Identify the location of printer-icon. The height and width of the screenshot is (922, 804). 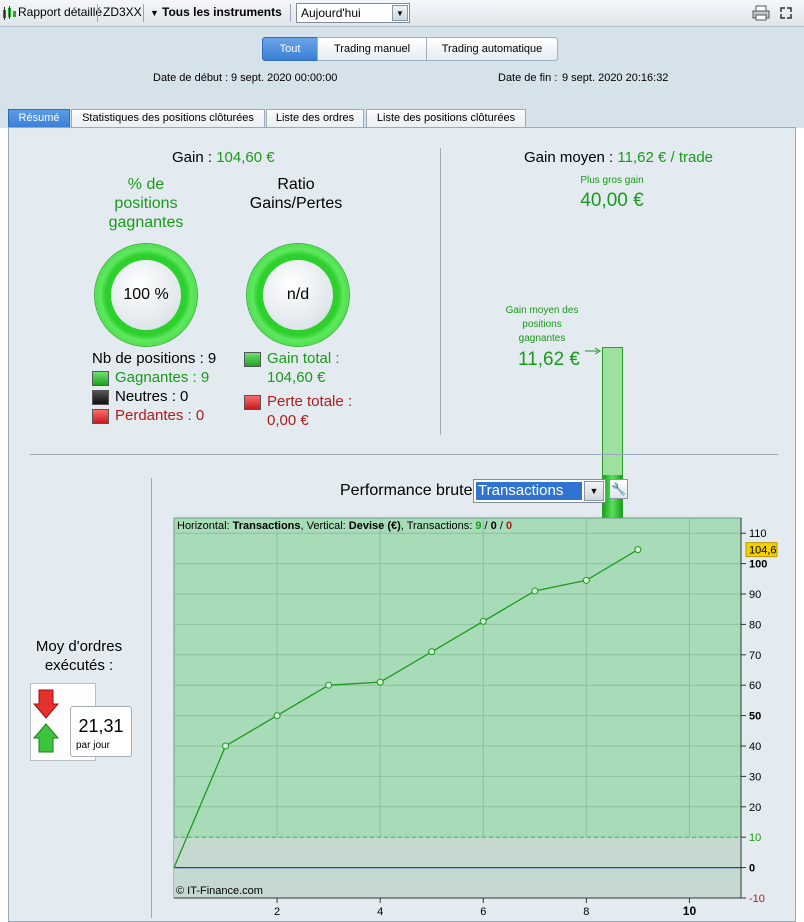
(761, 13).